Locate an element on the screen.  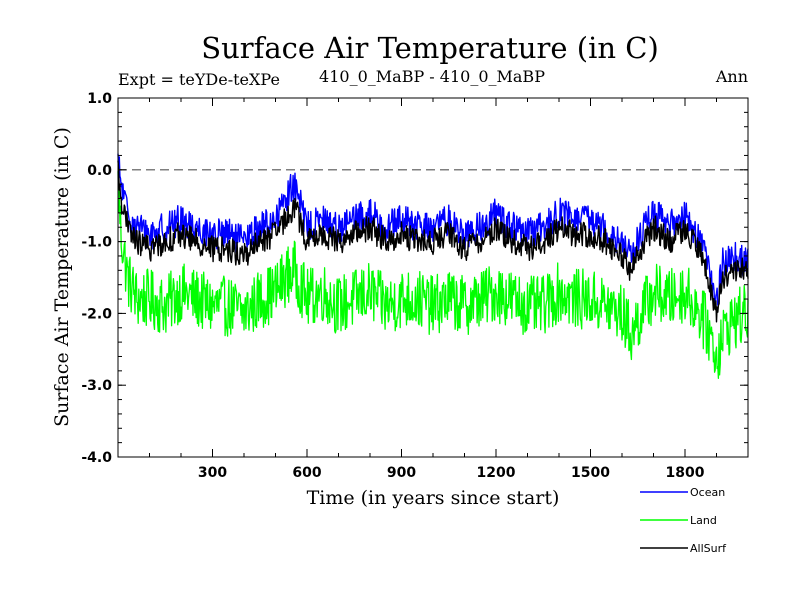
legend: Ocean Land AllSurf is located at coordinates (683, 520).